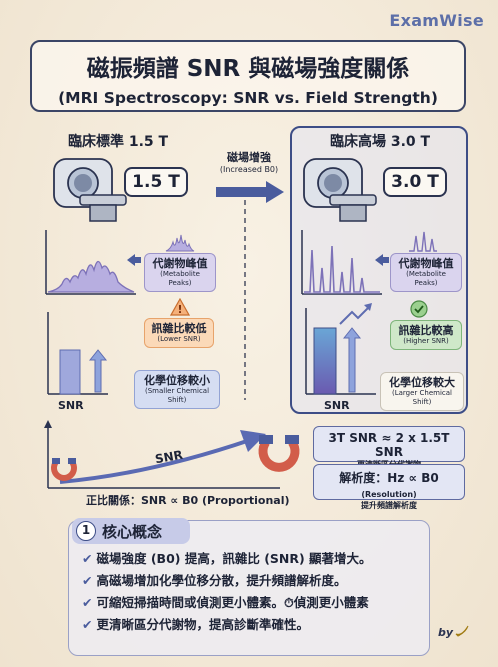  Describe the element at coordinates (118, 142) in the screenshot. I see `left-panel-heading: 臨床標準 1.5 T` at that location.